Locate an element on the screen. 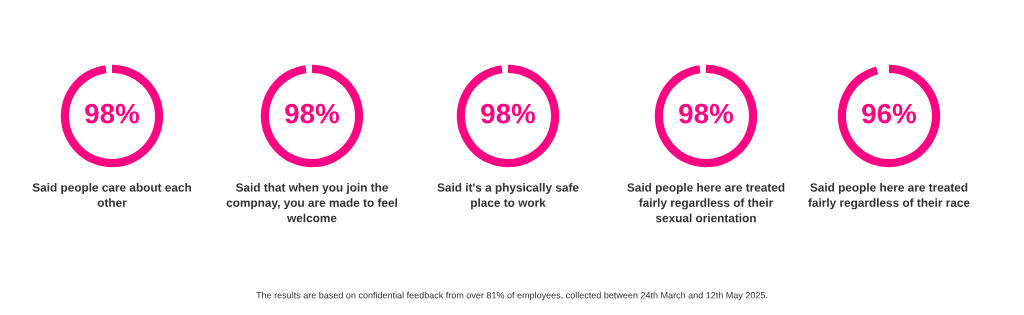 This screenshot has width=1024, height=315. text: Said people here are treated fairly regardless of their race is located at coordinates (889, 196).